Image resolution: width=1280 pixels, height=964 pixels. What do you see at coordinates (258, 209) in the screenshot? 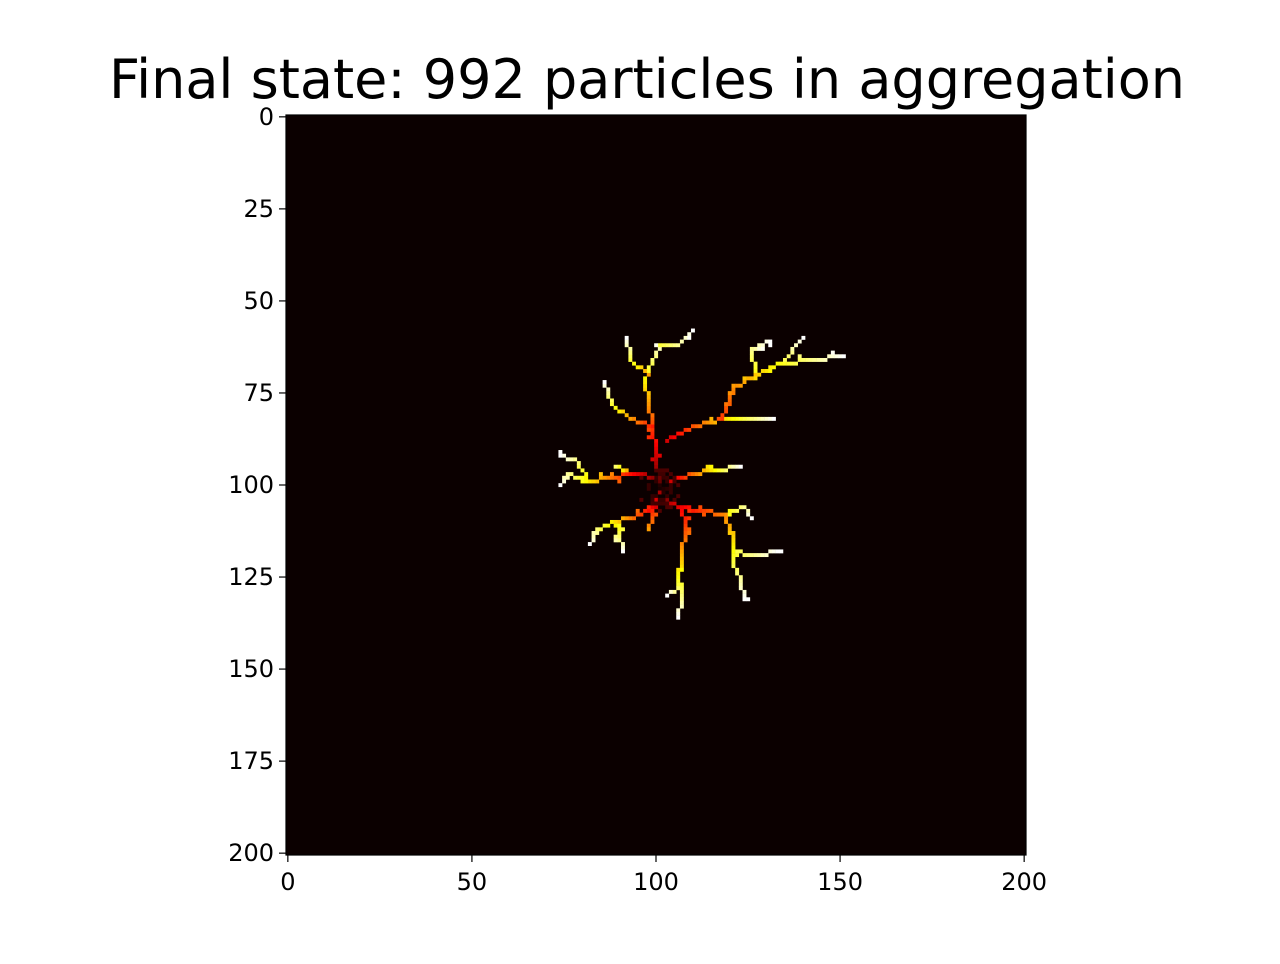
I see `y-tick-label: 25` at bounding box center [258, 209].